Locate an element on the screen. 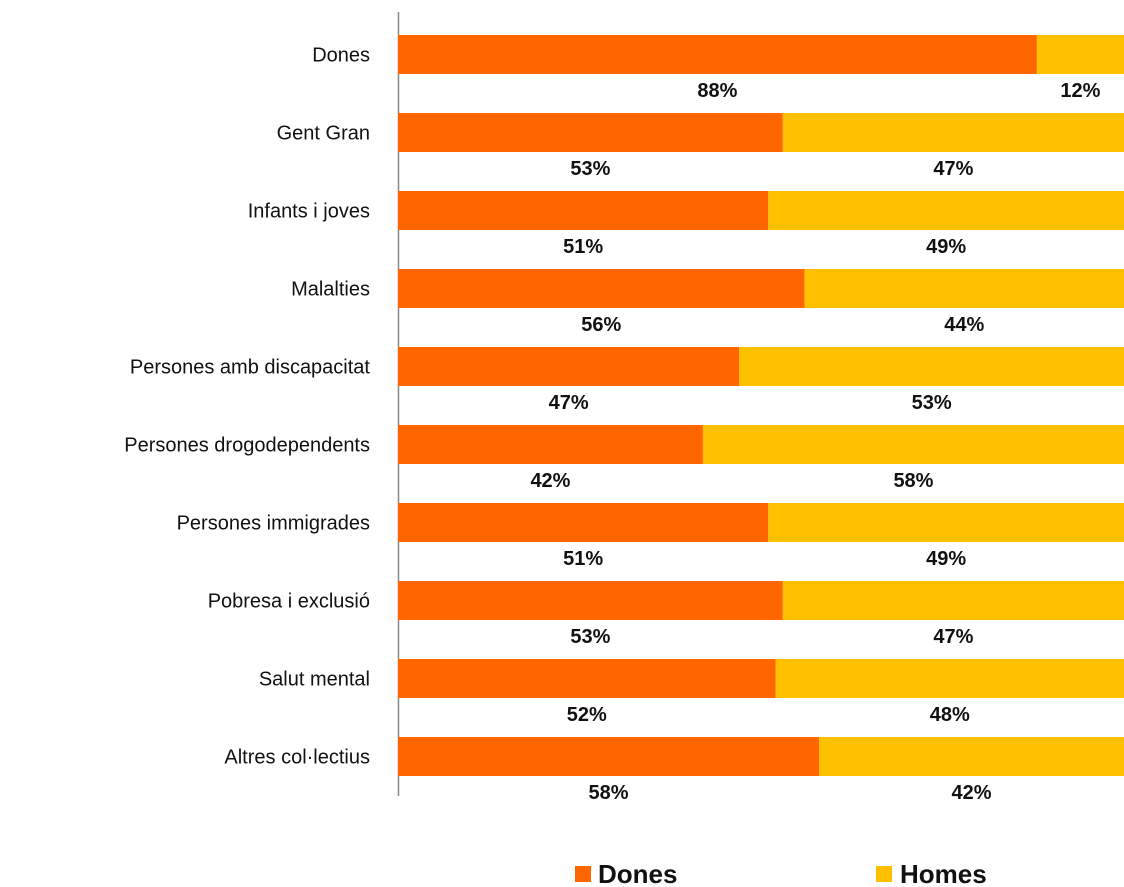  data-label-dones: 88% is located at coordinates (717, 91).